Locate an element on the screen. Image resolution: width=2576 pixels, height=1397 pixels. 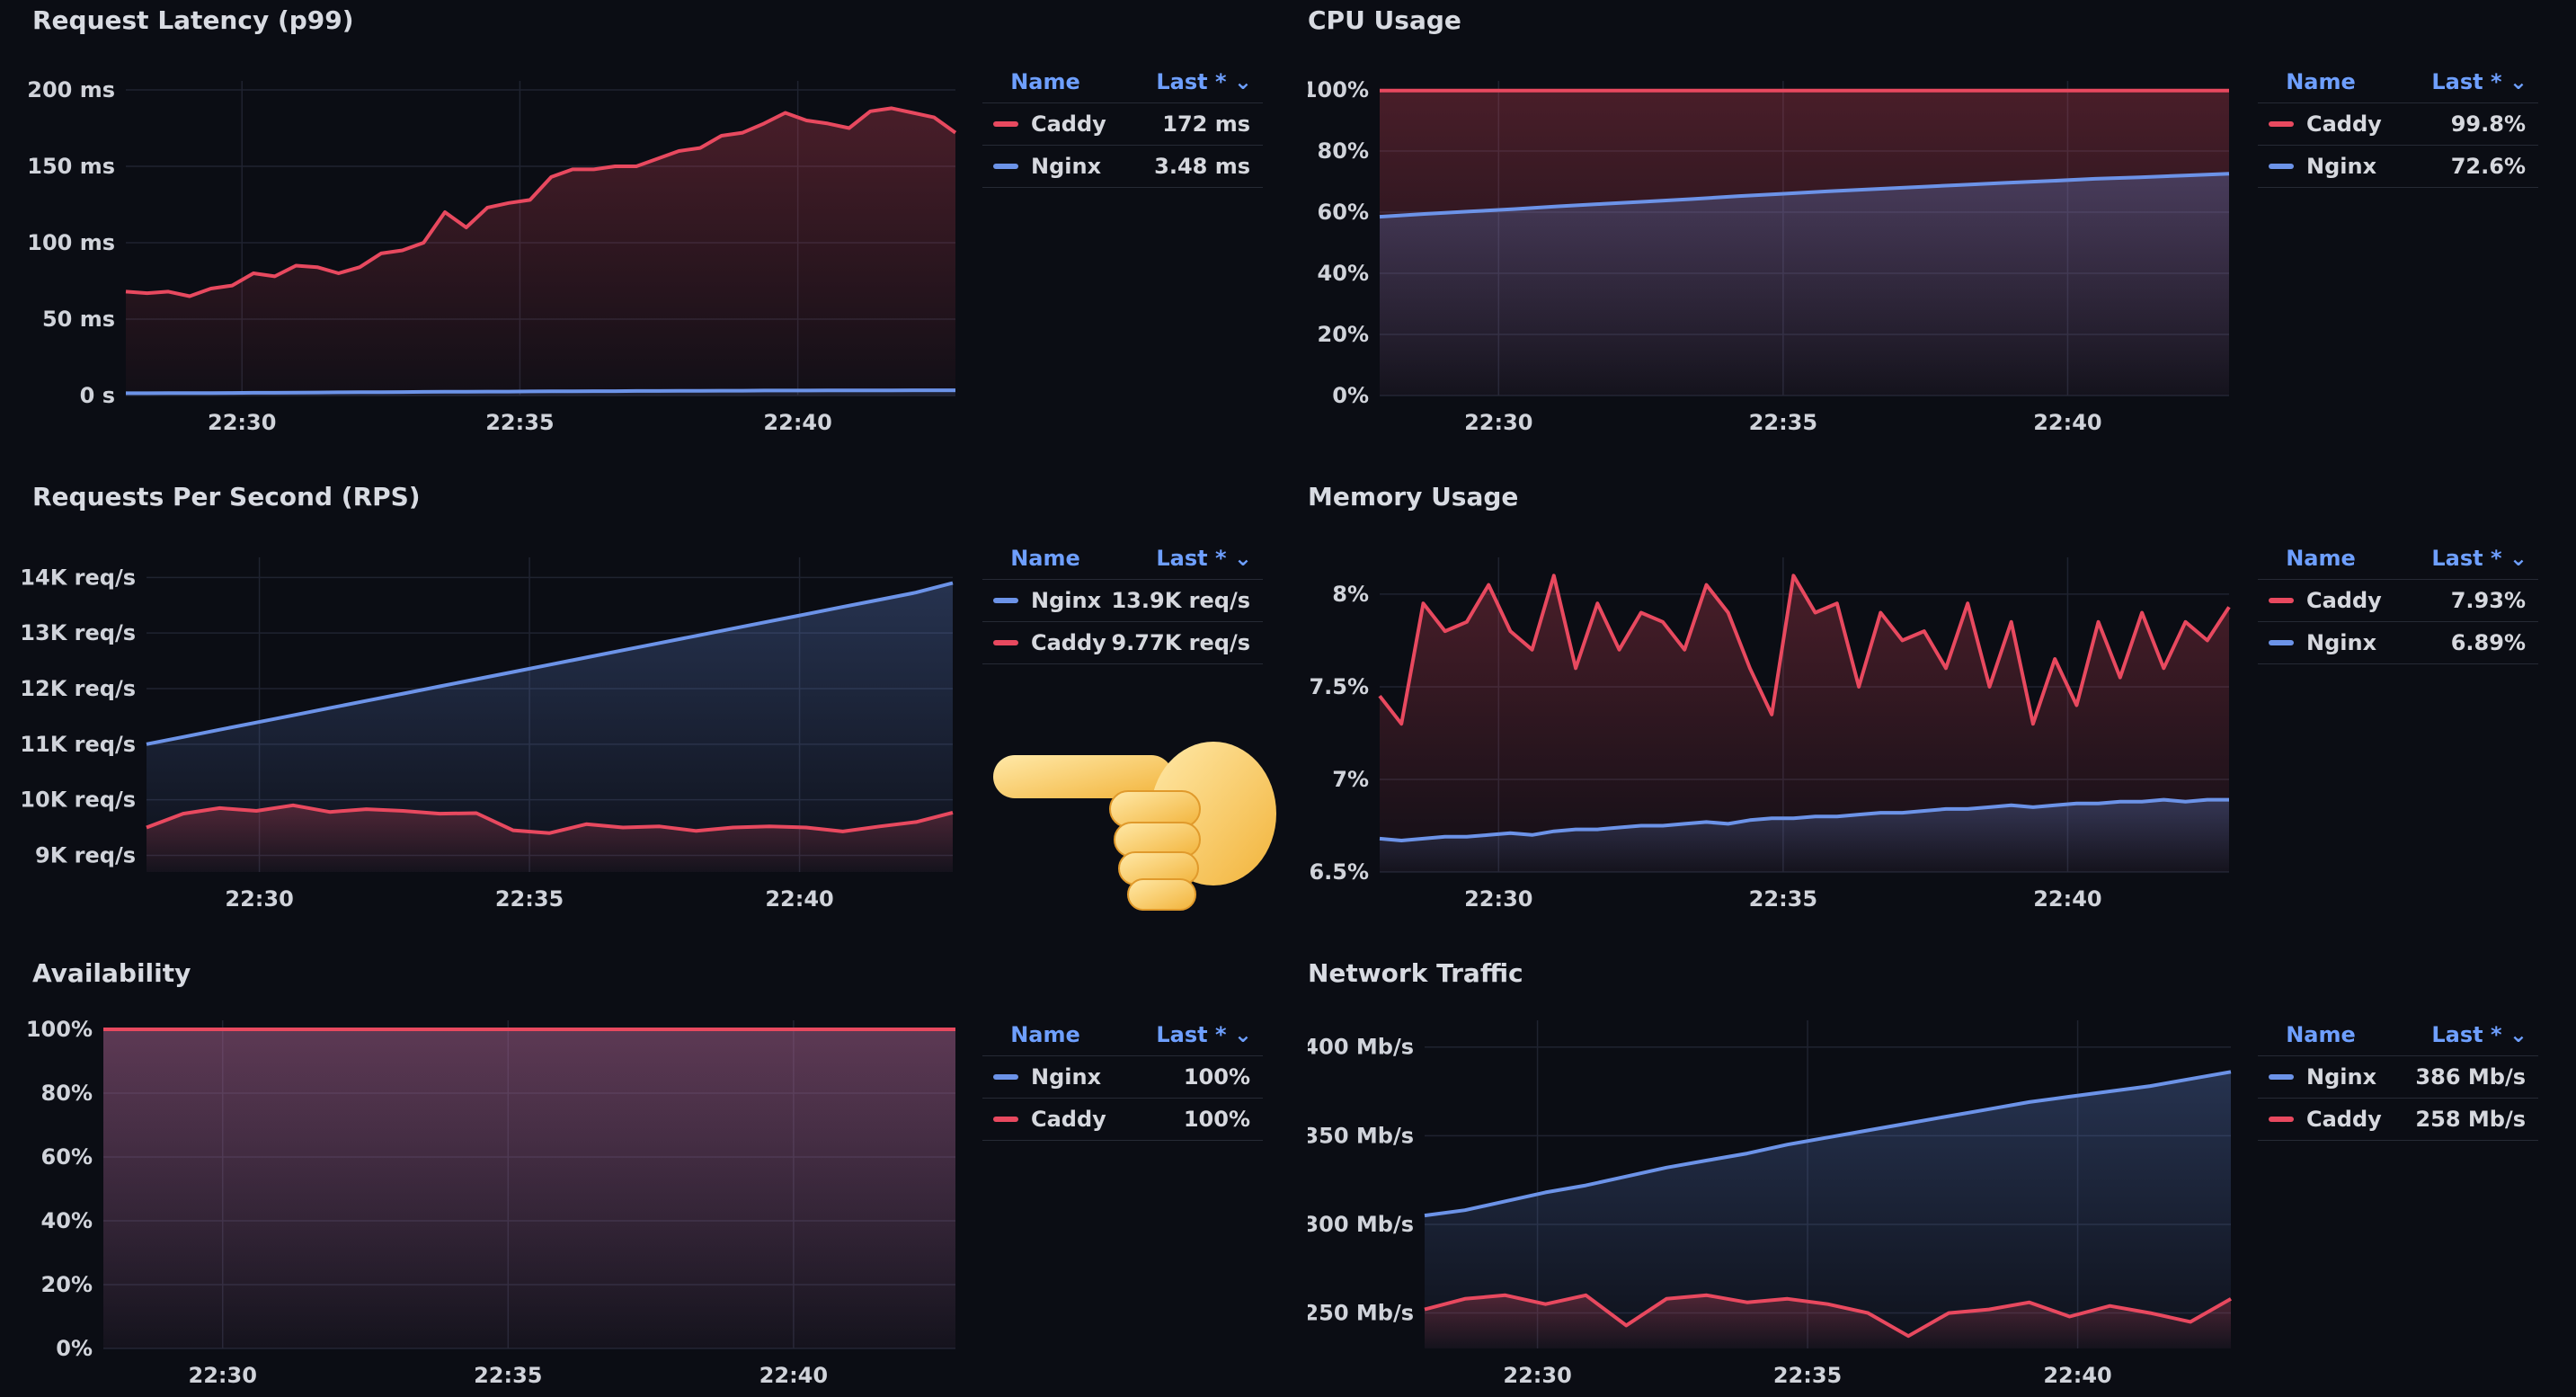
legend-row-caddy: Caddy 172 ms is located at coordinates (1122, 124).